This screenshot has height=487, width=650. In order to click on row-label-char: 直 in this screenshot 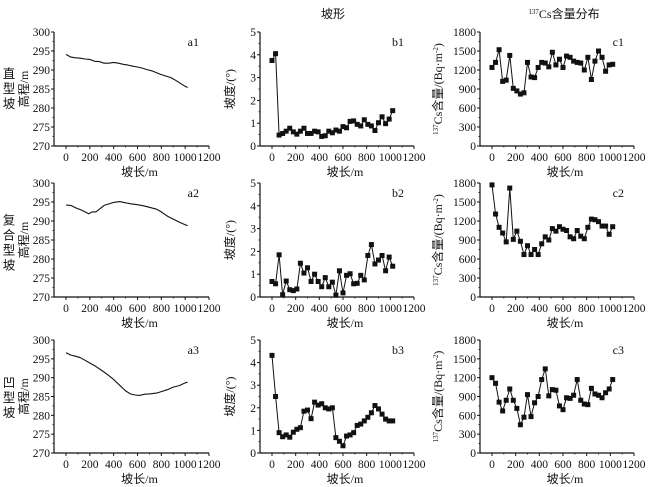, I will do `click(9, 74)`.